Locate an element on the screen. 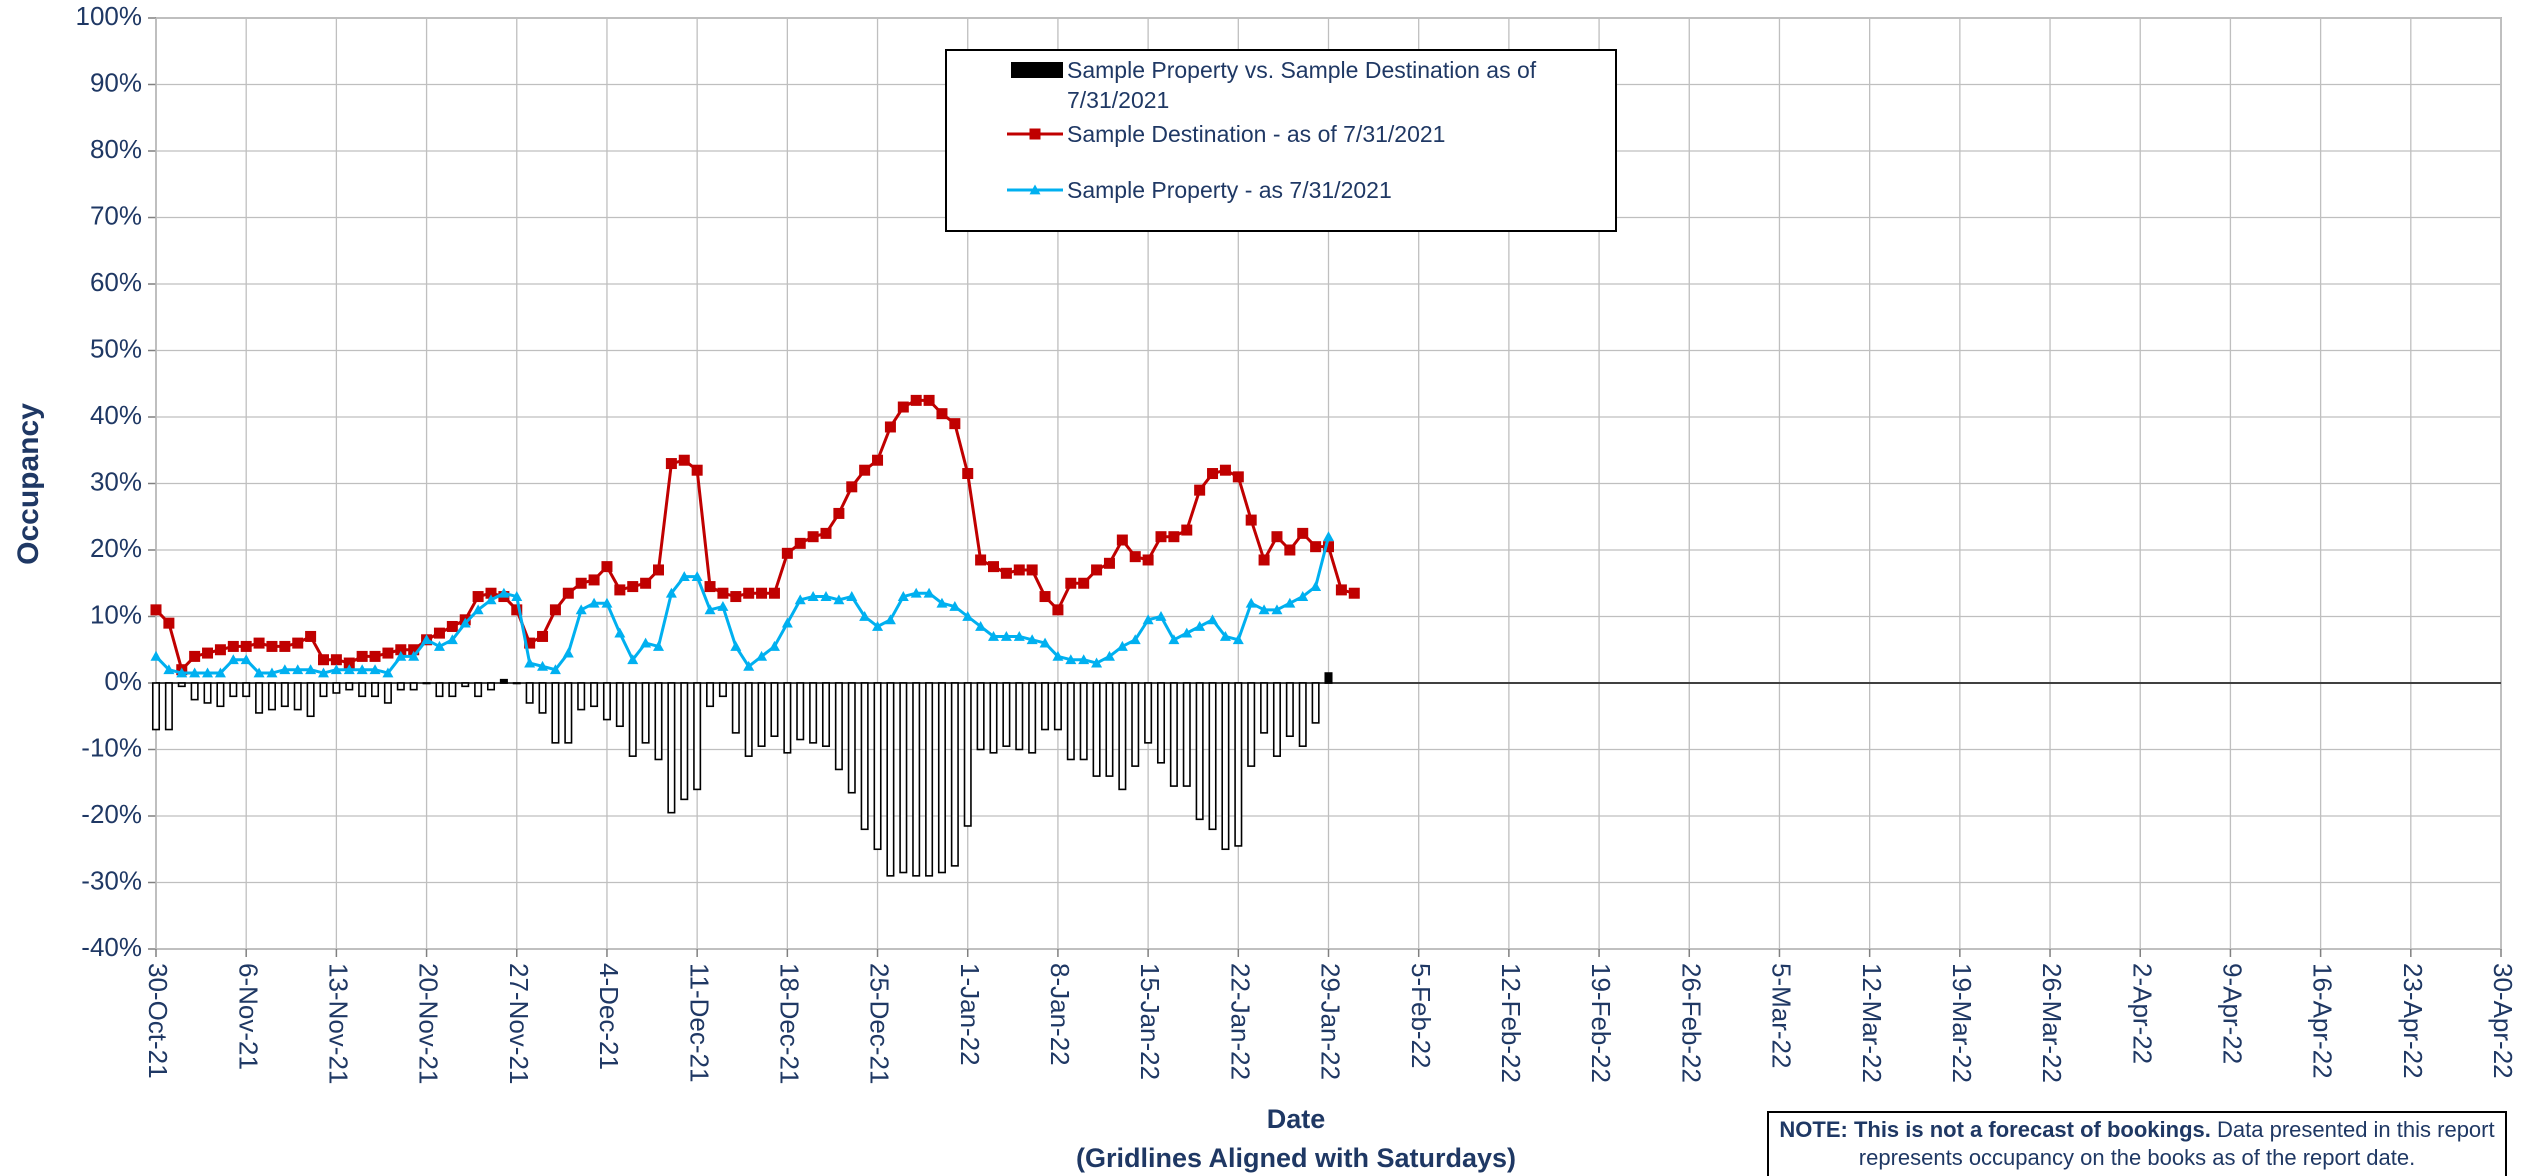 The image size is (2545, 1176). y-tick-label: 70% is located at coordinates (116, 215).